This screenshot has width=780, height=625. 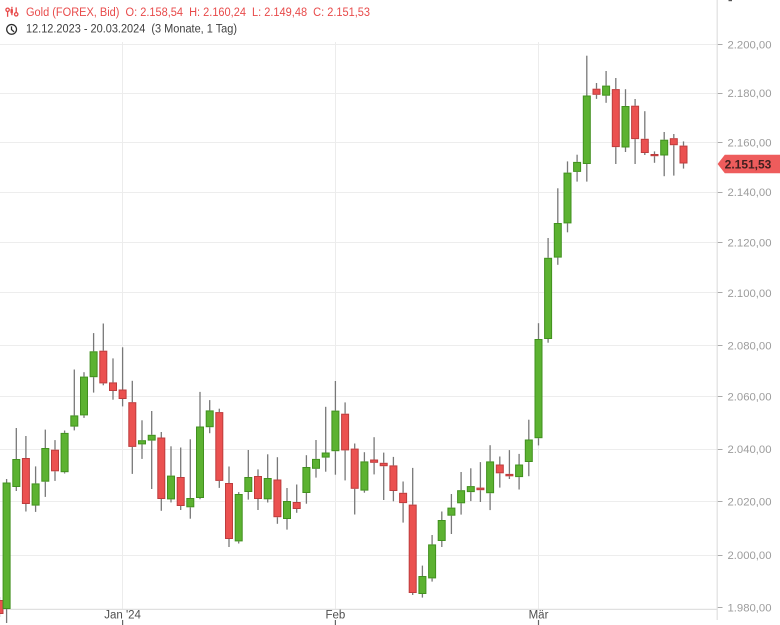 What do you see at coordinates (539, 616) in the screenshot?
I see `svg-text: Mär` at bounding box center [539, 616].